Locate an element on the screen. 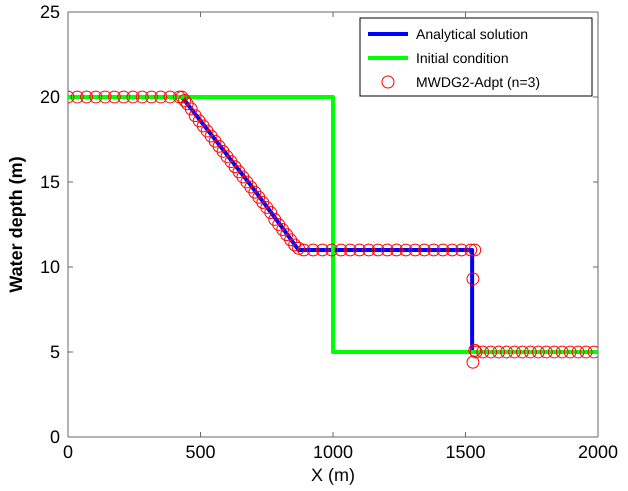 This screenshot has width=628, height=491. x-tick-label: 500 is located at coordinates (200, 452).